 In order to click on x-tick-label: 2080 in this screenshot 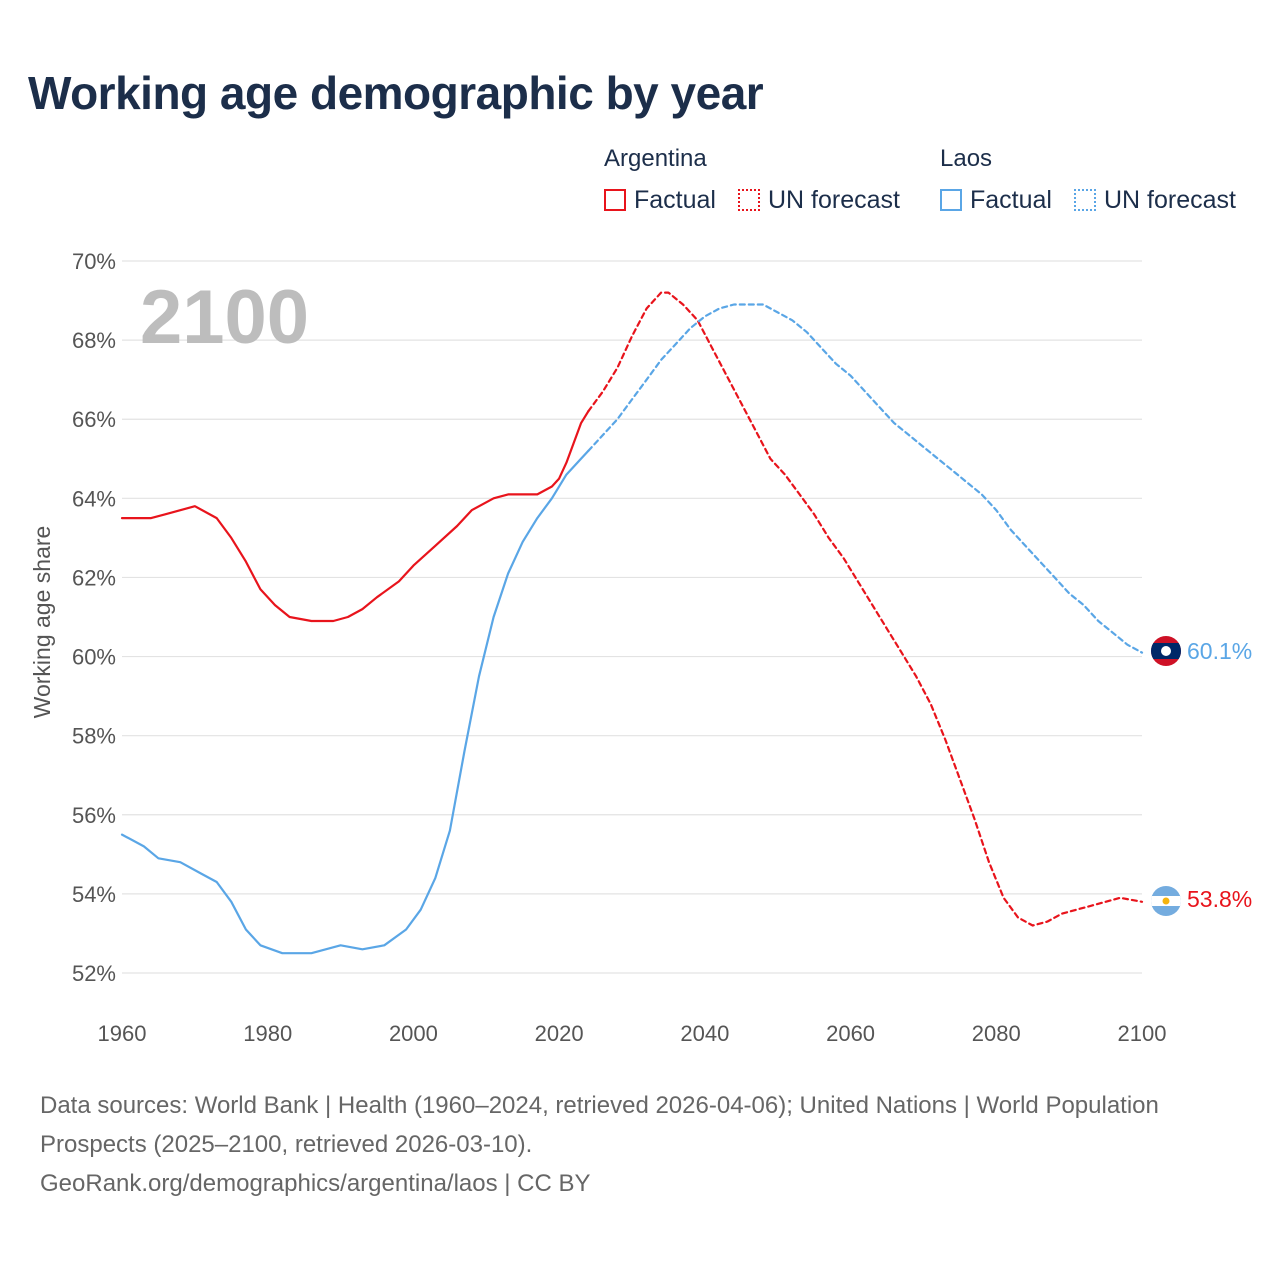, I will do `click(996, 1033)`.